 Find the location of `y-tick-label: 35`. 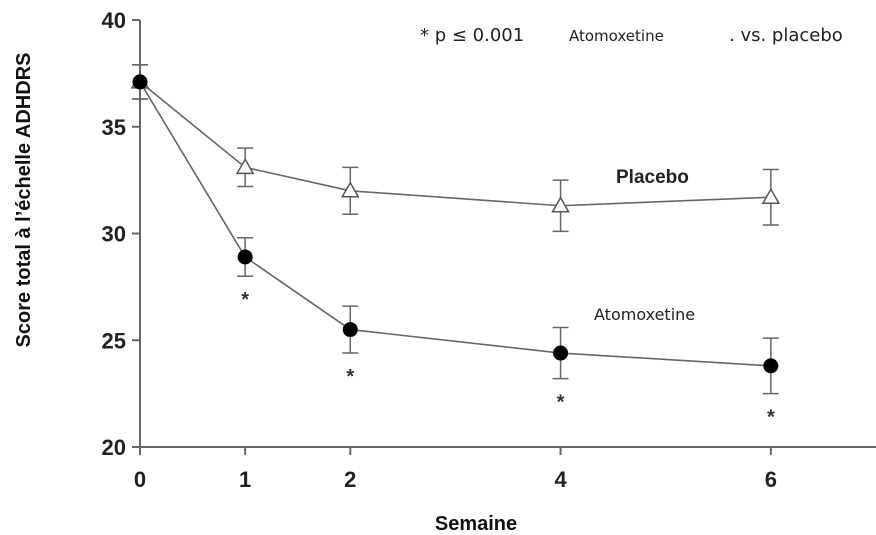

y-tick-label: 35 is located at coordinates (114, 127).